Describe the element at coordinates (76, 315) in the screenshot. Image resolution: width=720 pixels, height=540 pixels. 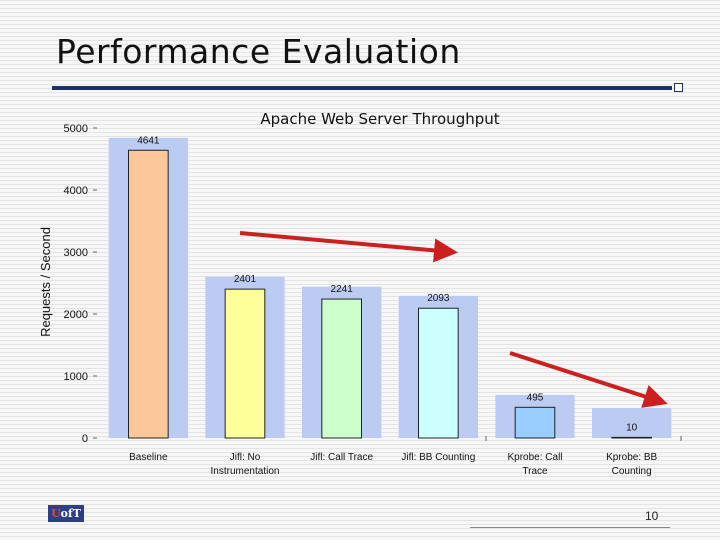
I see `y-tick-label: 2000` at that location.